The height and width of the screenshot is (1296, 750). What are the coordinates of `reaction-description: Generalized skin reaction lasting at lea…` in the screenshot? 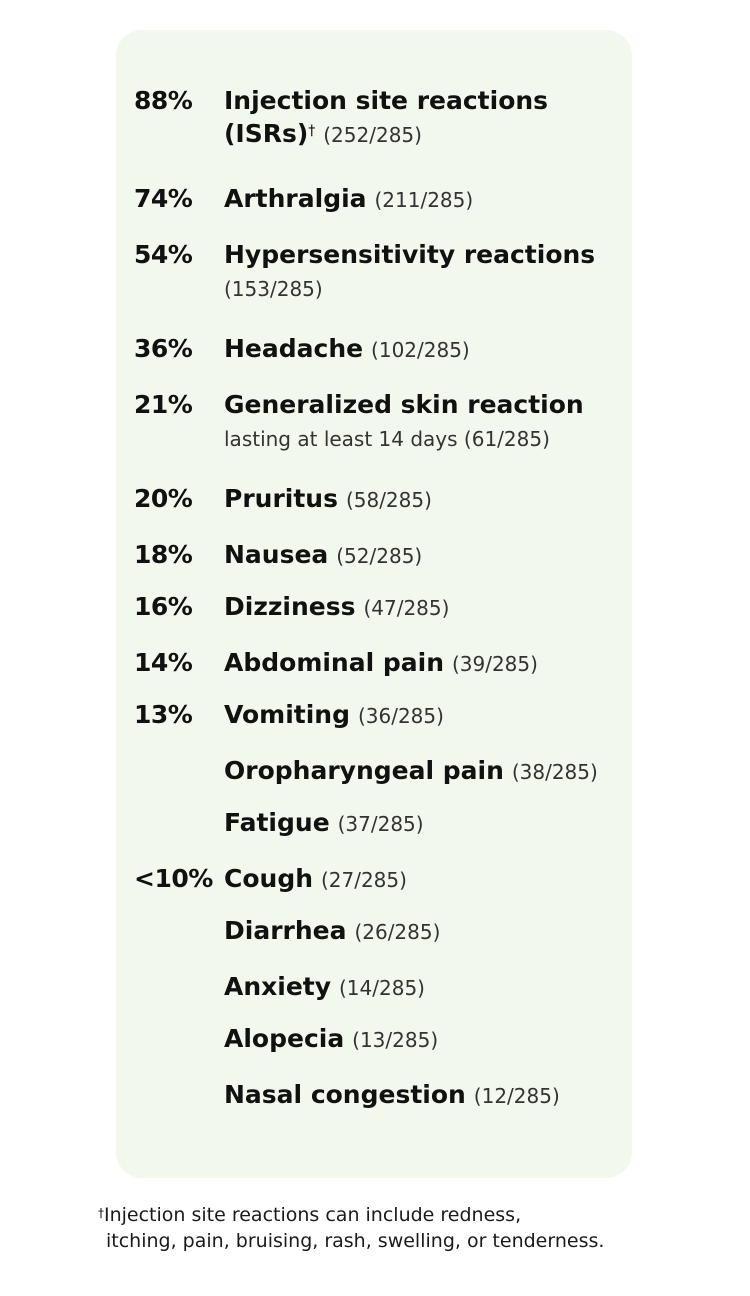 It's located at (424, 422).